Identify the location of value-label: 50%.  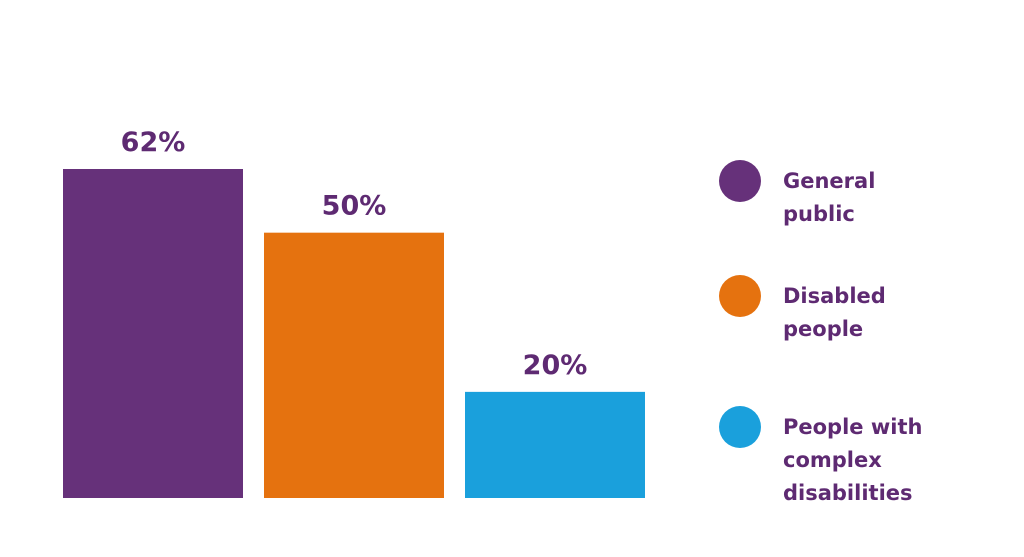
(354, 206).